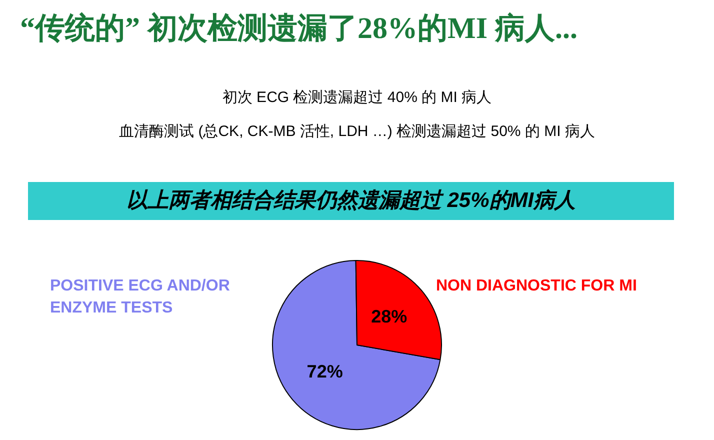  I want to click on slice-label: NON DIAGNOSTIC FOR MI, so click(536, 285).